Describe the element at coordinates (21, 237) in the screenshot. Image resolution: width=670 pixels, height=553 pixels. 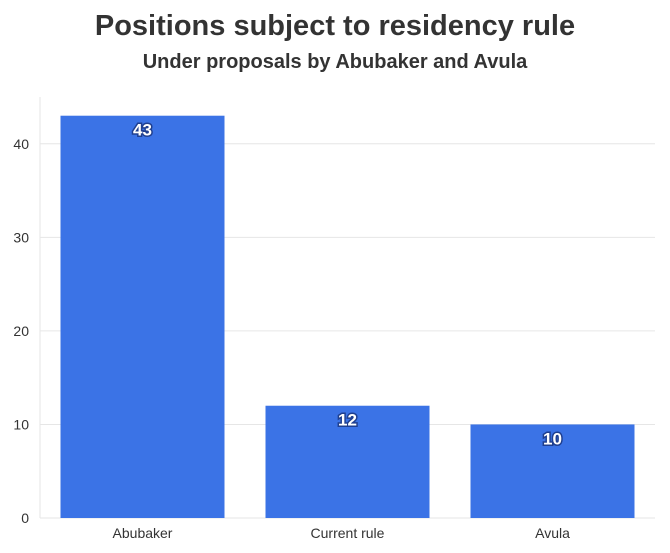
I see `y-tick-label: 30` at that location.